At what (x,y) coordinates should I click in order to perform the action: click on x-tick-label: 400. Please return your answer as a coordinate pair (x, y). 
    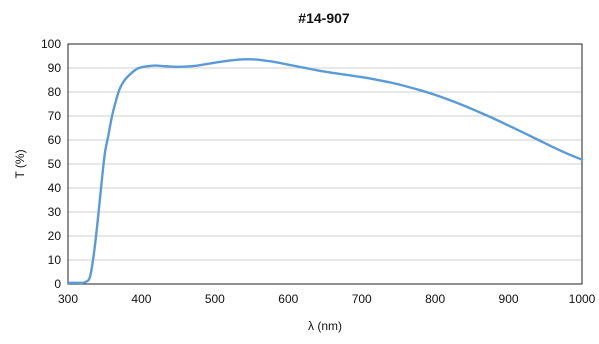
    Looking at the image, I should click on (141, 299).